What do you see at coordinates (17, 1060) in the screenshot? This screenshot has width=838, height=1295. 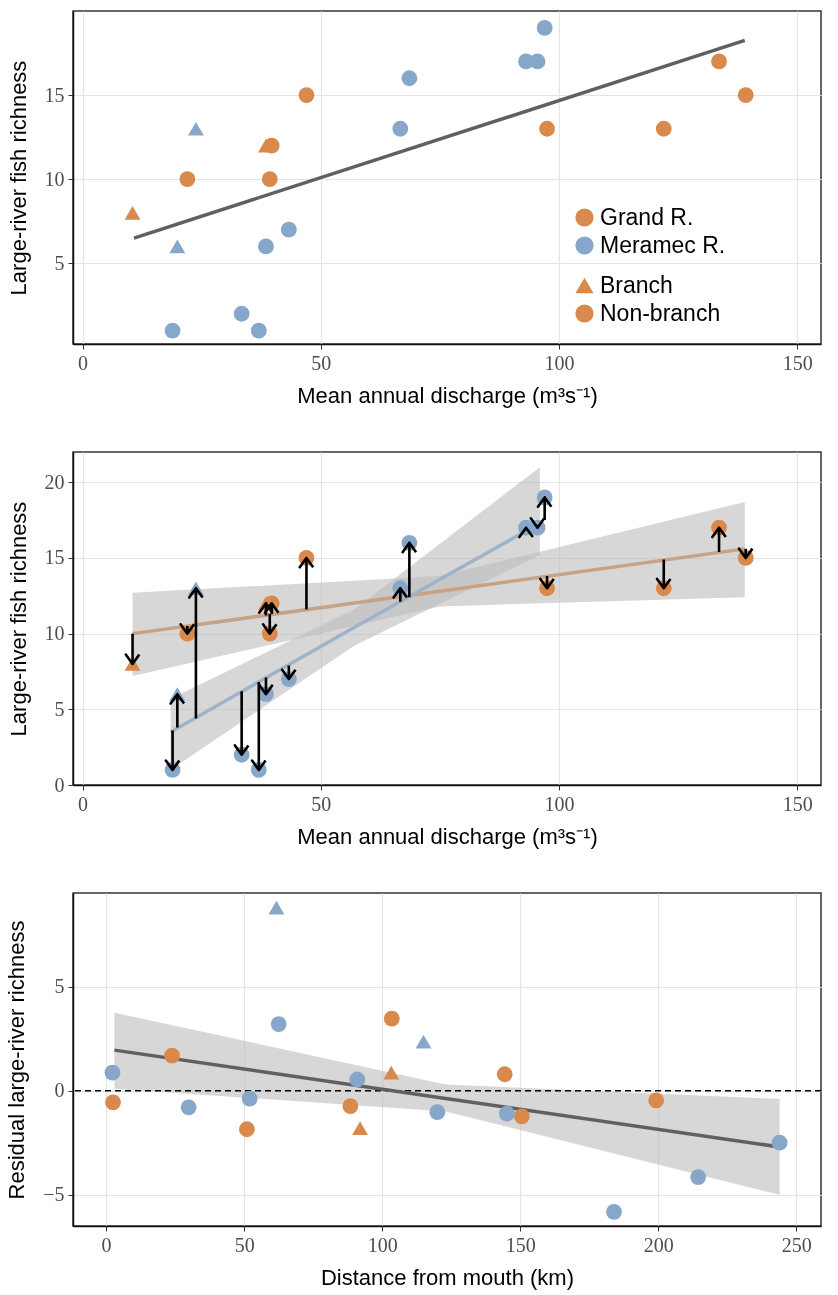 I see `y-axis-title: Residual large-river richness` at bounding box center [17, 1060].